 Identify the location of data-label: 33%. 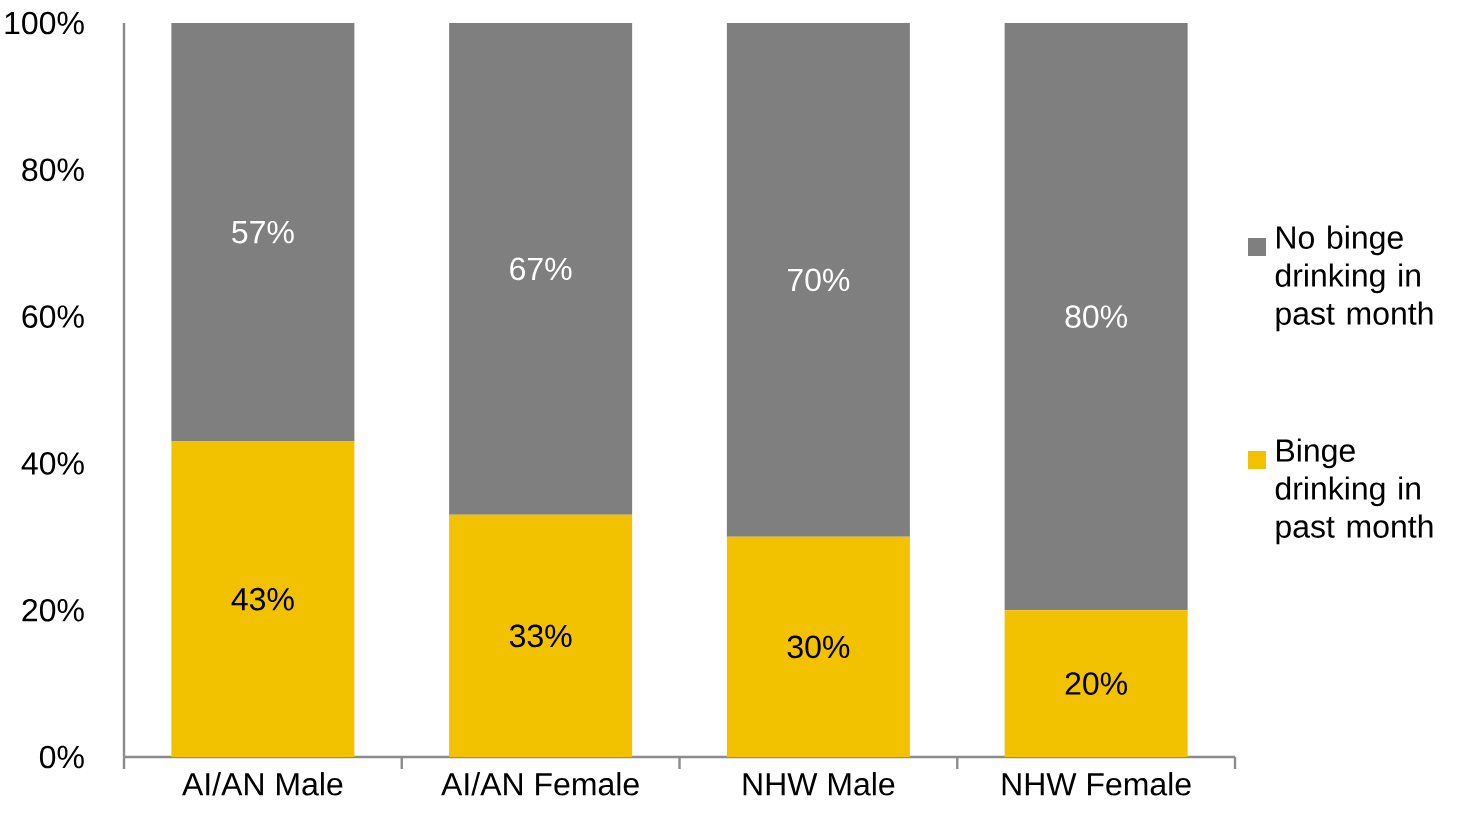
(540, 636).